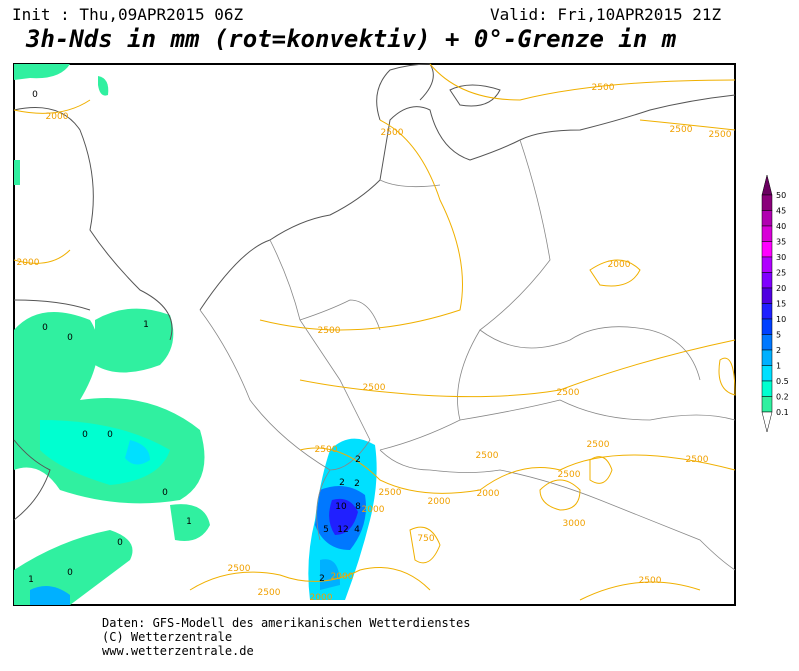 Image resolution: width=799 pixels, height=671 pixels. Describe the element at coordinates (341, 507) in the screenshot. I see `precip-label: 10` at that location.